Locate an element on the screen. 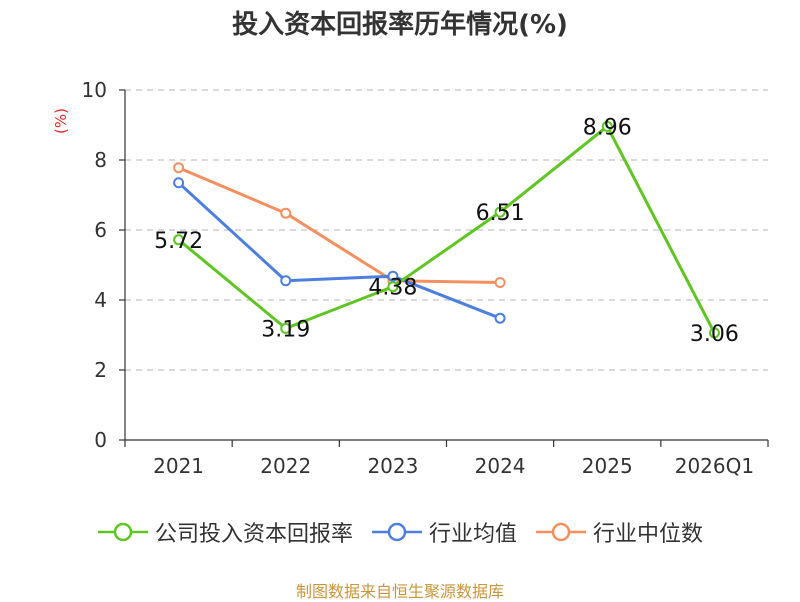 This screenshot has width=800, height=602. legend-item-industry-median: 行业中位数 is located at coordinates (619, 532).